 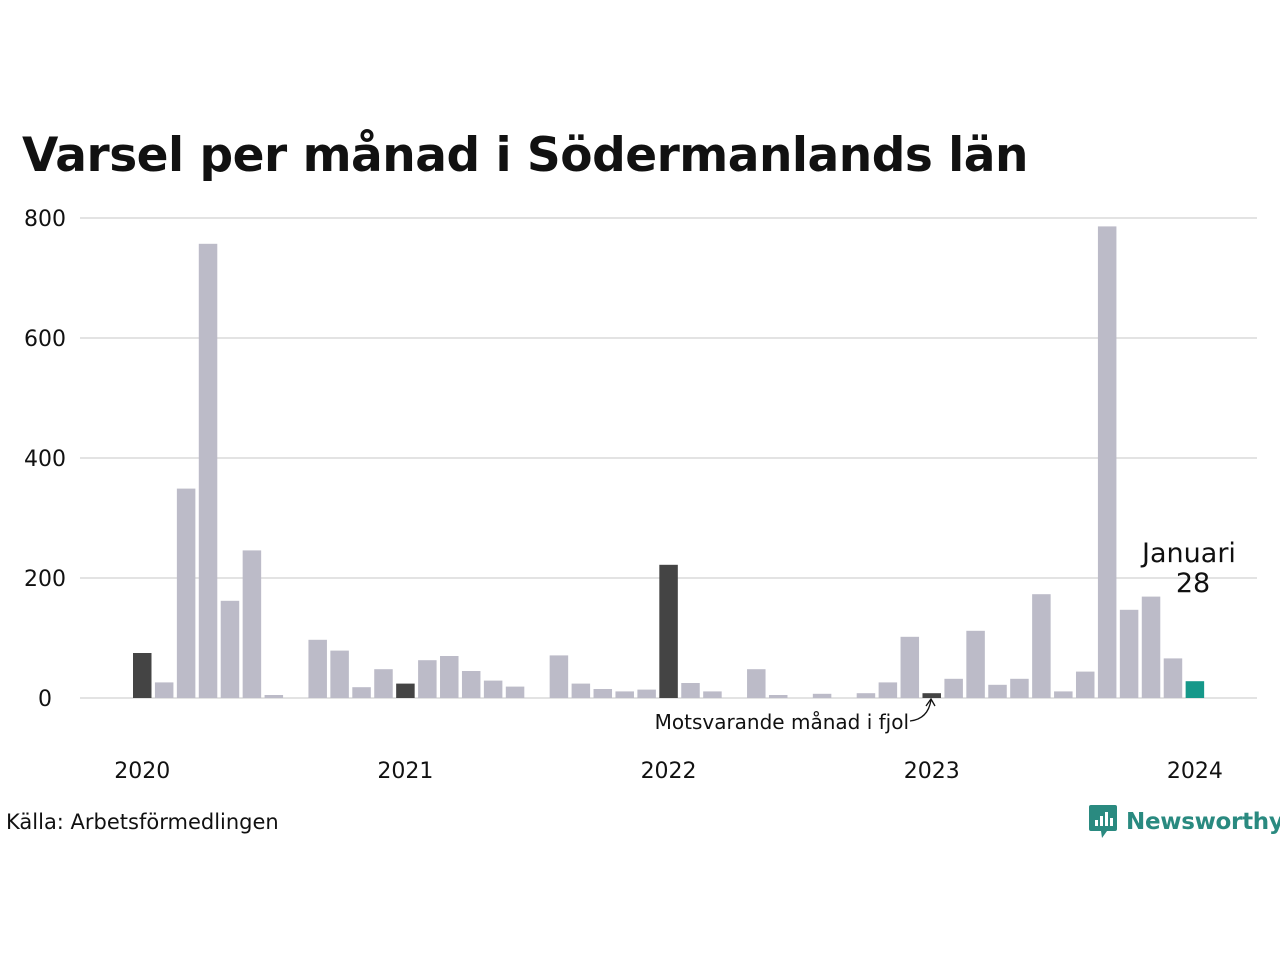 I want to click on x-tick-label: 2022, so click(x=669, y=771).